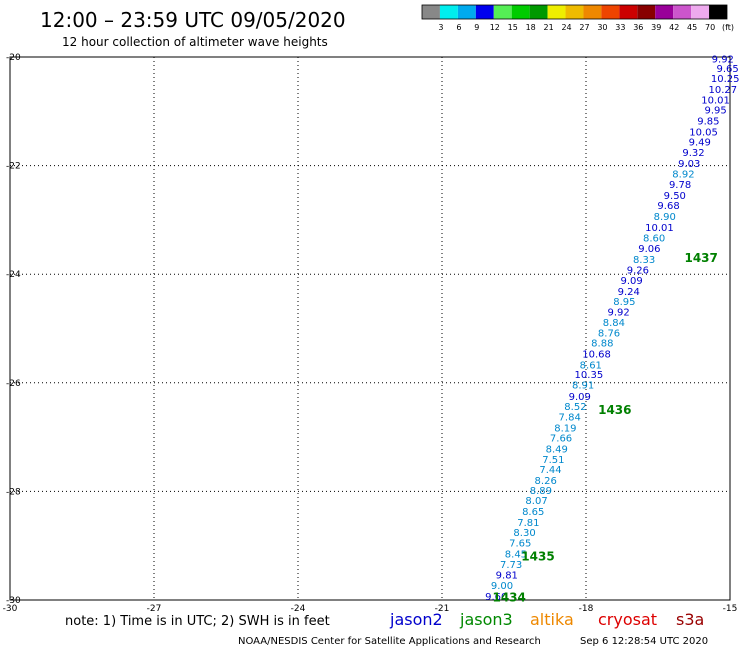 Image resolution: width=740 pixels, height=650 pixels. Describe the element at coordinates (602, 27) in the screenshot. I see `scale-label: 30` at that location.